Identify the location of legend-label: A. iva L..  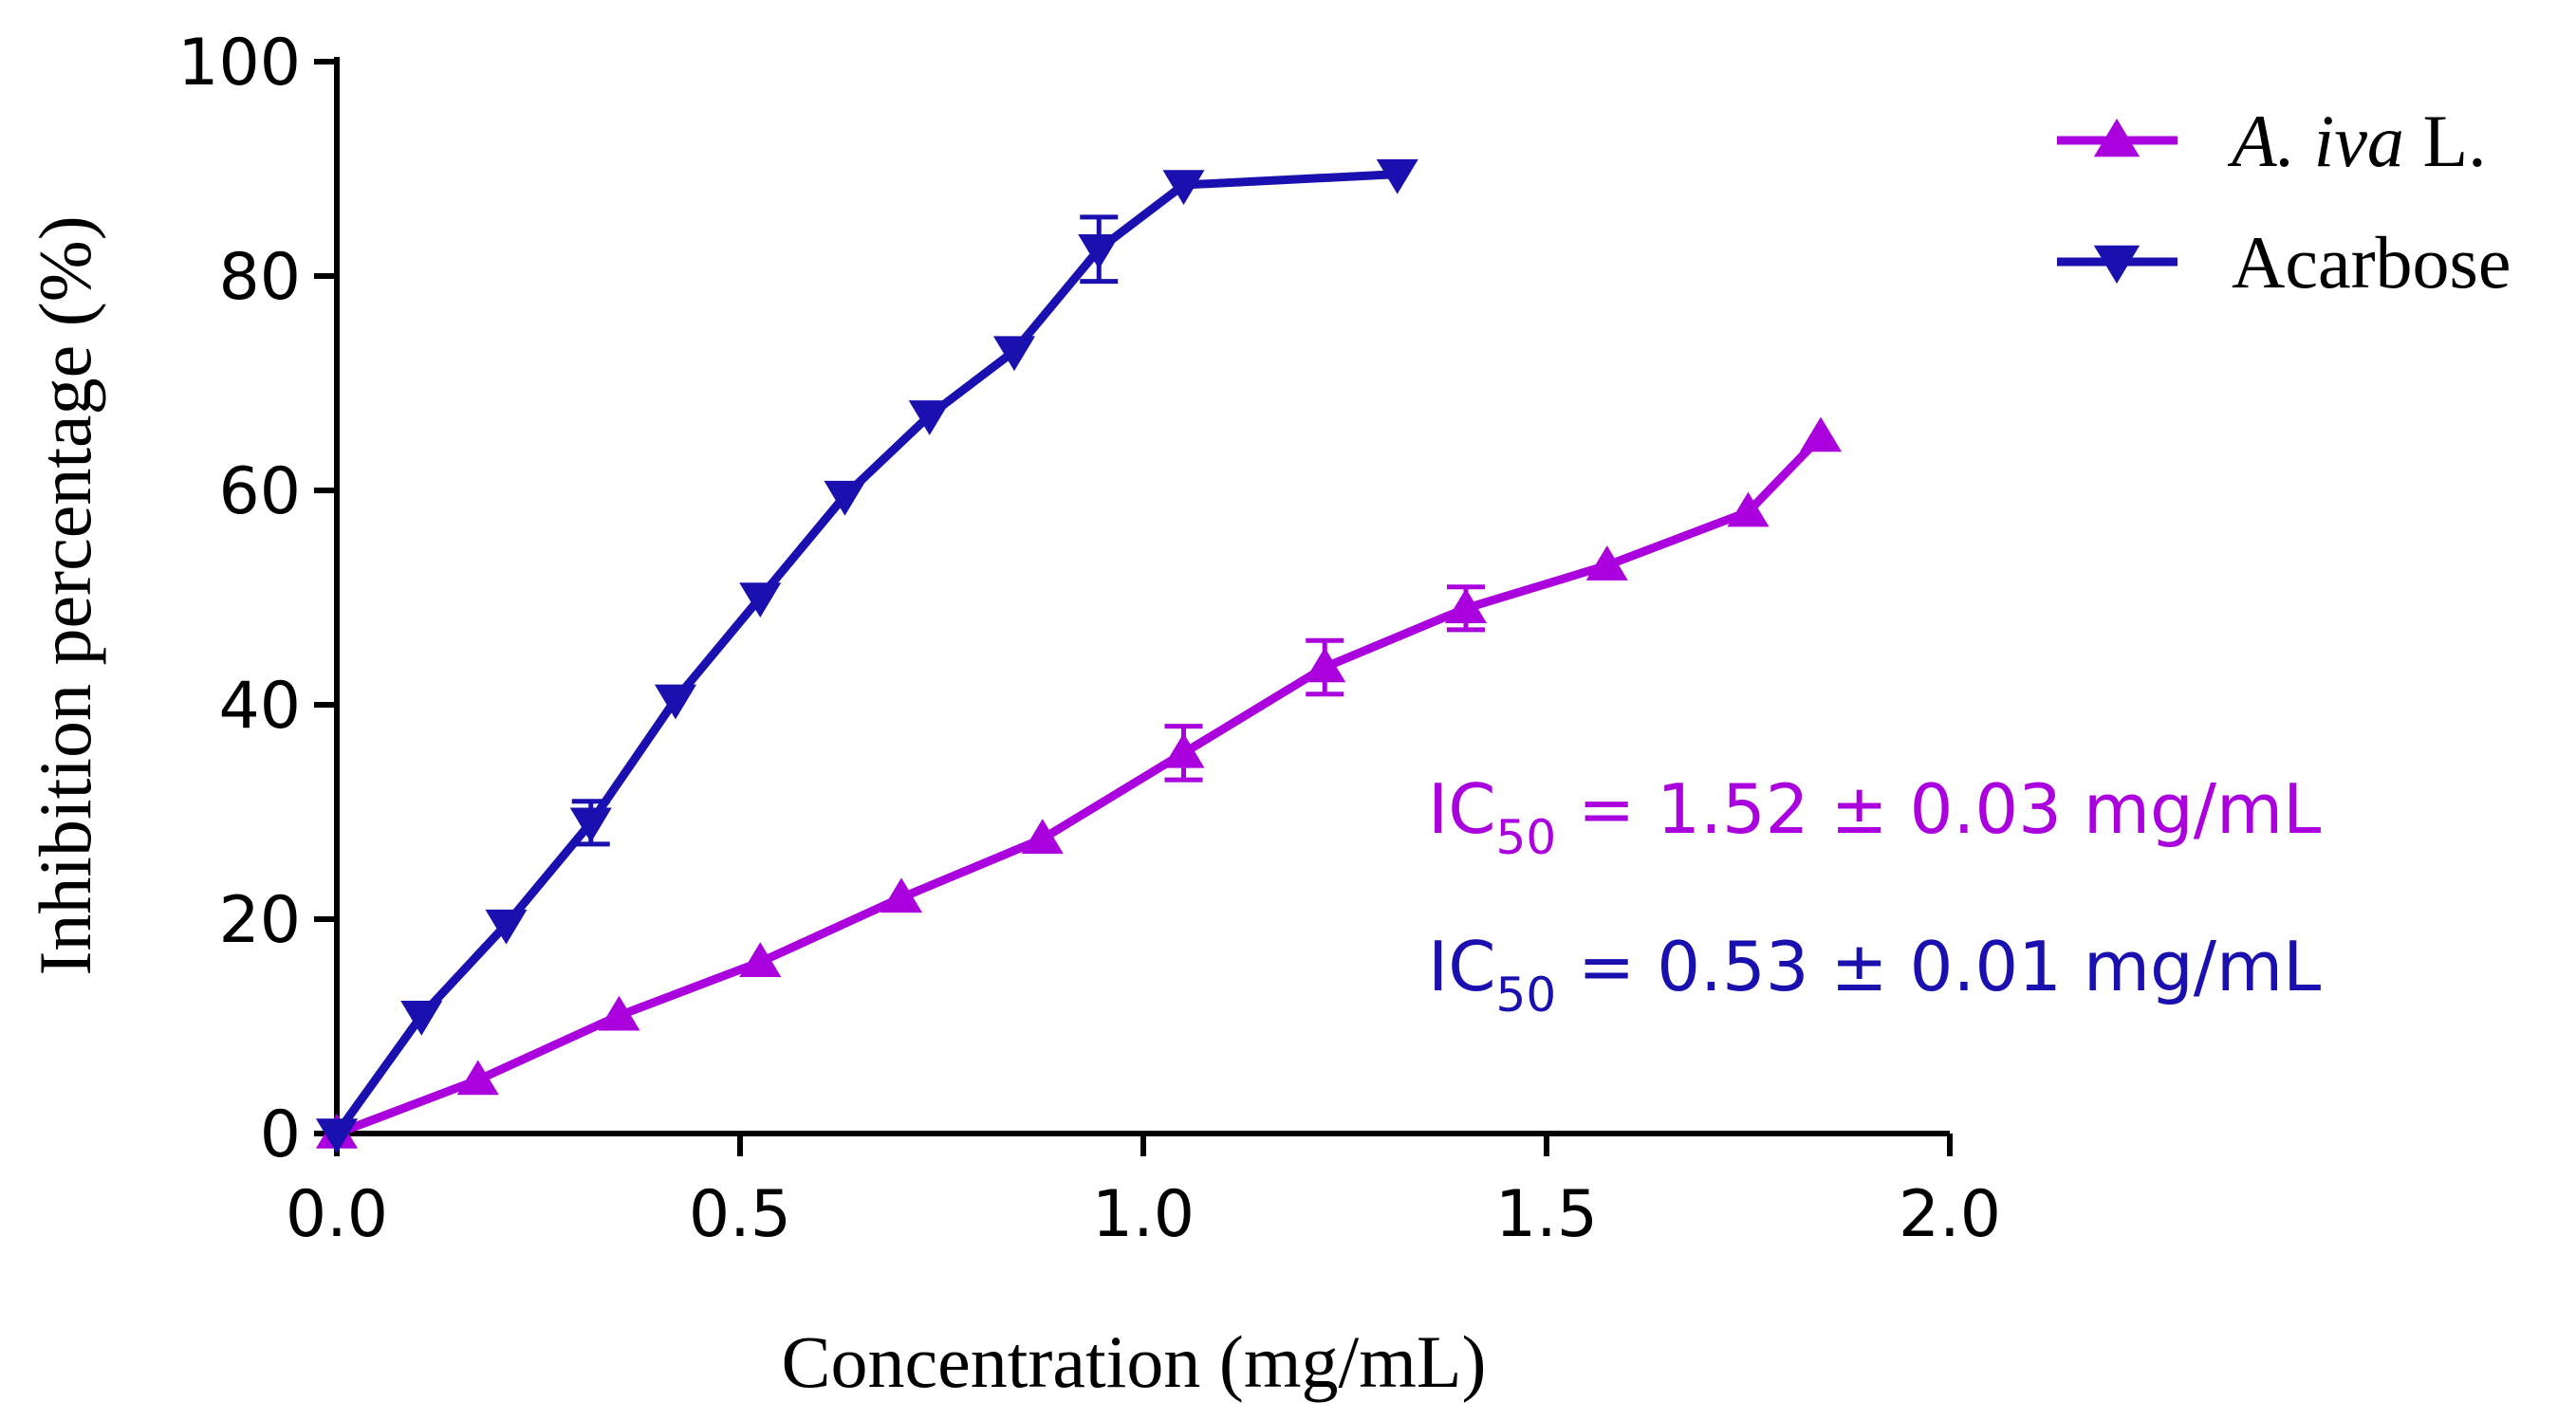
(2357, 141).